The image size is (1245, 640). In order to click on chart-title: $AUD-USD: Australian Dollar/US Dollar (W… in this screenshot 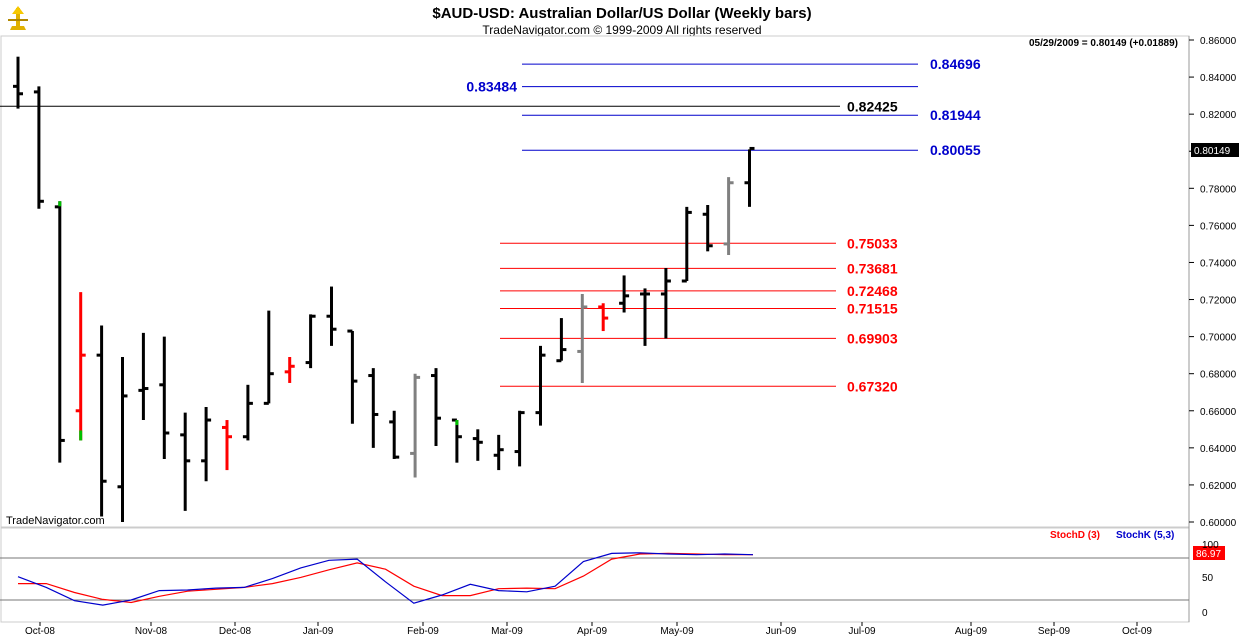, I will do `click(621, 13)`.